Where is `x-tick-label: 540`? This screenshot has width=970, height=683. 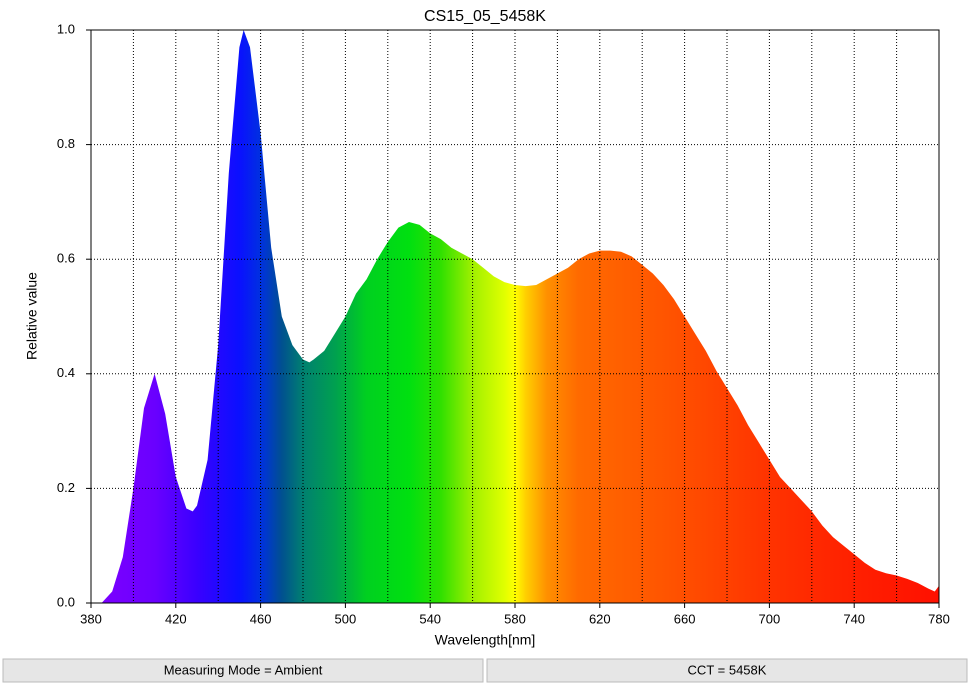 x-tick-label: 540 is located at coordinates (430, 618).